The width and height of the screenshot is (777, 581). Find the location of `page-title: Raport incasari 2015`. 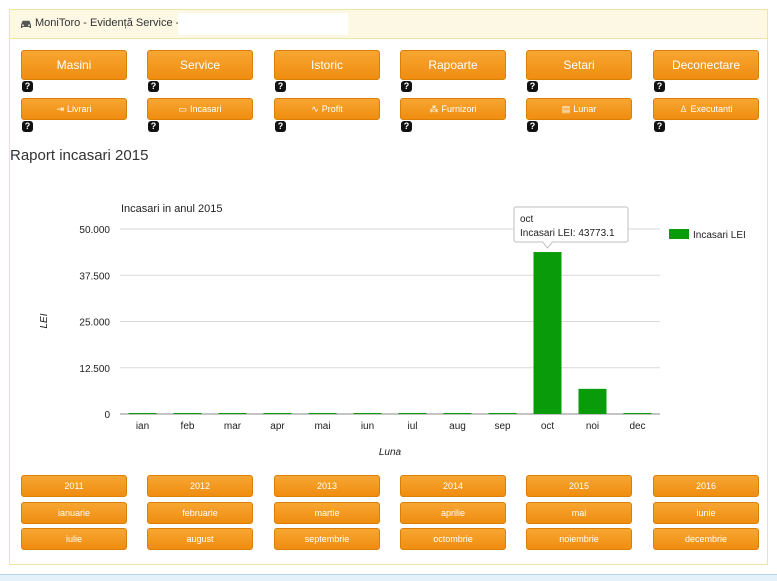

page-title: Raport incasari 2015 is located at coordinates (79, 155).